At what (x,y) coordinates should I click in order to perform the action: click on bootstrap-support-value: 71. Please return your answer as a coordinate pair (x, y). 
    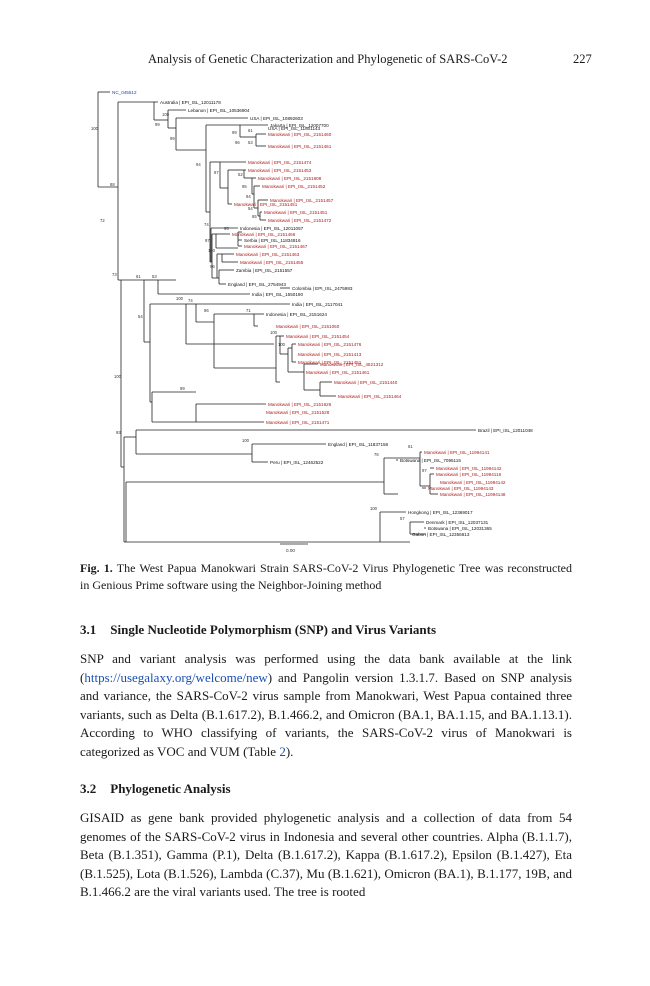
    Looking at the image, I should click on (248, 310).